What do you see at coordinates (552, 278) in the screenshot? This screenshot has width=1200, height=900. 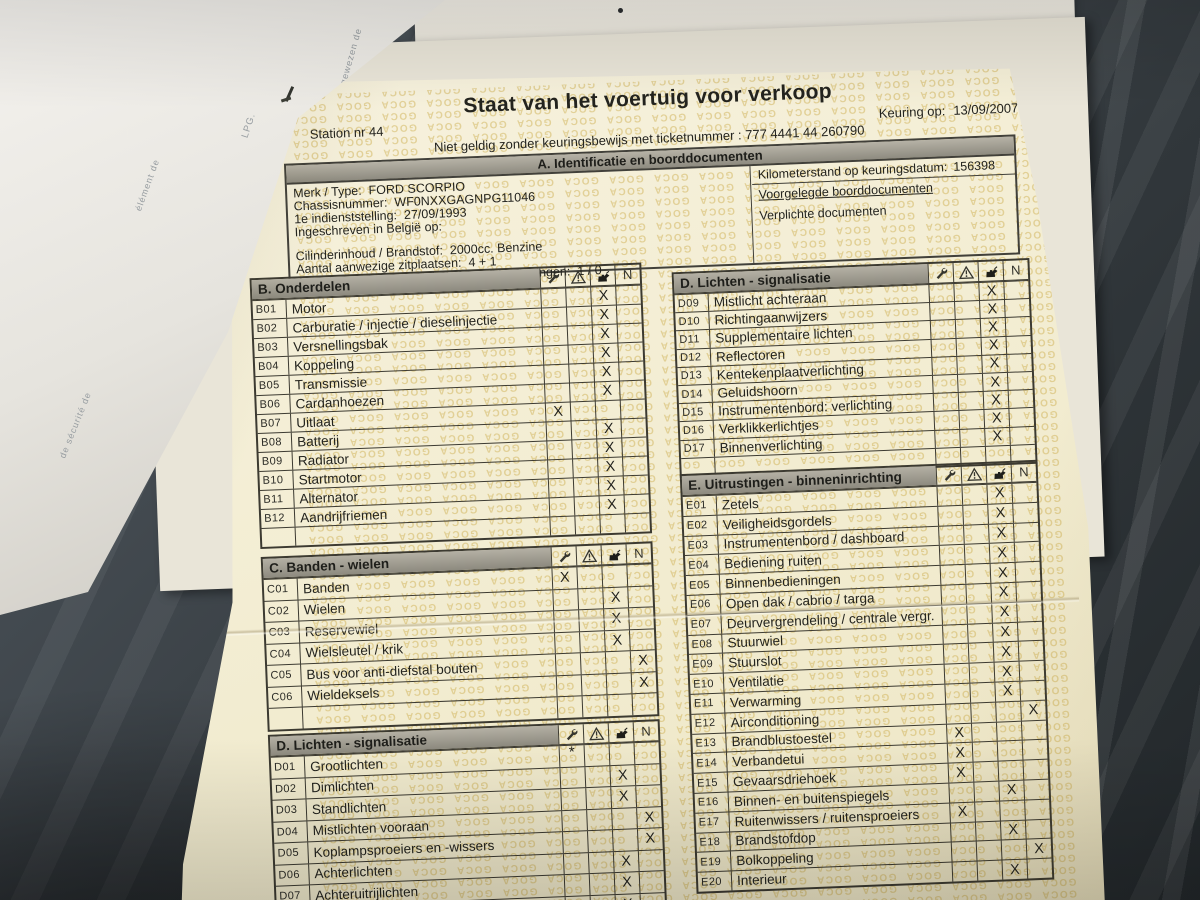 I see `wrench-icon` at bounding box center [552, 278].